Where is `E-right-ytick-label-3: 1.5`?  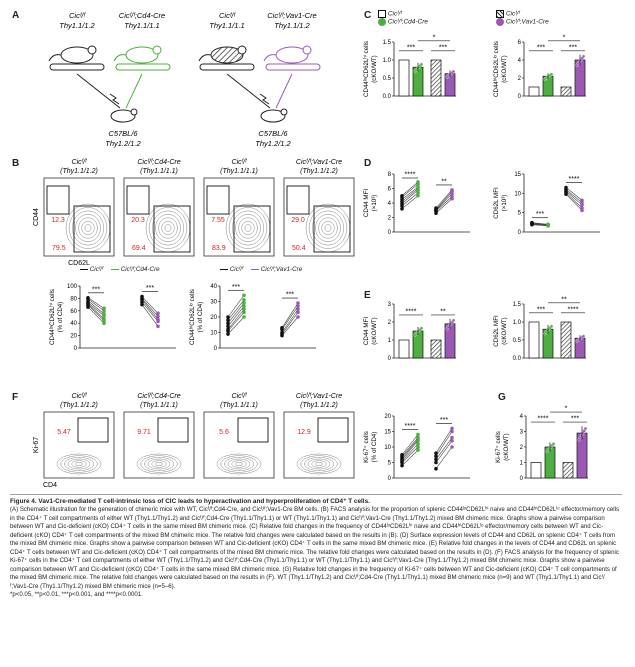 E-right-ytick-label-3: 1.5 is located at coordinates (517, 305).